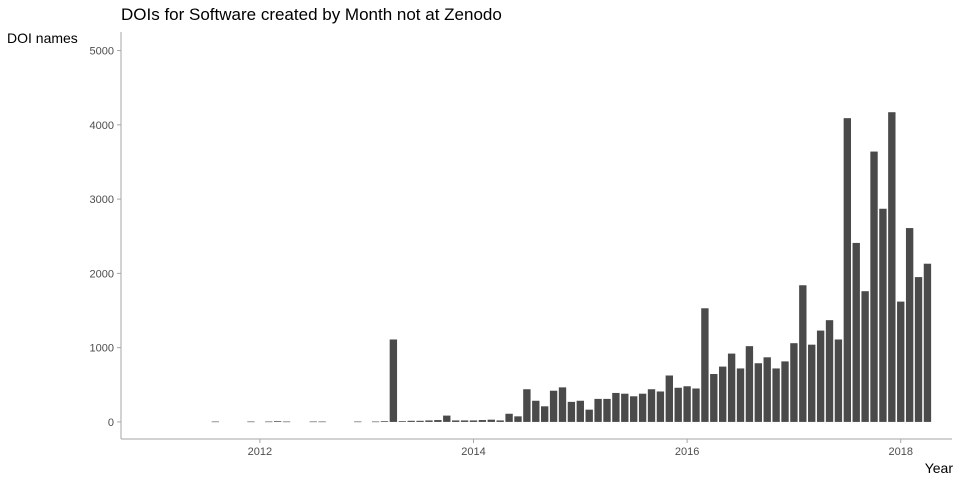 This screenshot has width=960, height=480. What do you see at coordinates (473, 452) in the screenshot?
I see `x-tick-label: 2014` at bounding box center [473, 452].